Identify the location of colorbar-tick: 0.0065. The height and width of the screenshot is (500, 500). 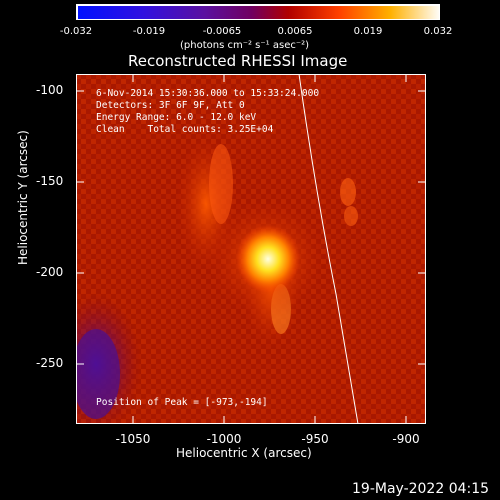
(295, 31).